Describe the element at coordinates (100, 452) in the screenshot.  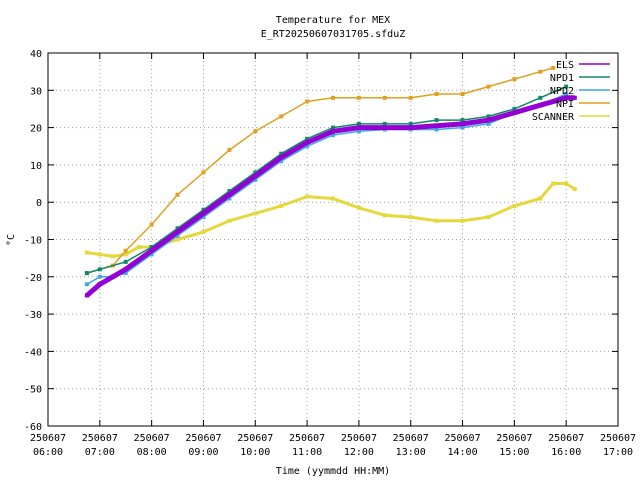
I see `x-tick-label-time: 07:00` at that location.